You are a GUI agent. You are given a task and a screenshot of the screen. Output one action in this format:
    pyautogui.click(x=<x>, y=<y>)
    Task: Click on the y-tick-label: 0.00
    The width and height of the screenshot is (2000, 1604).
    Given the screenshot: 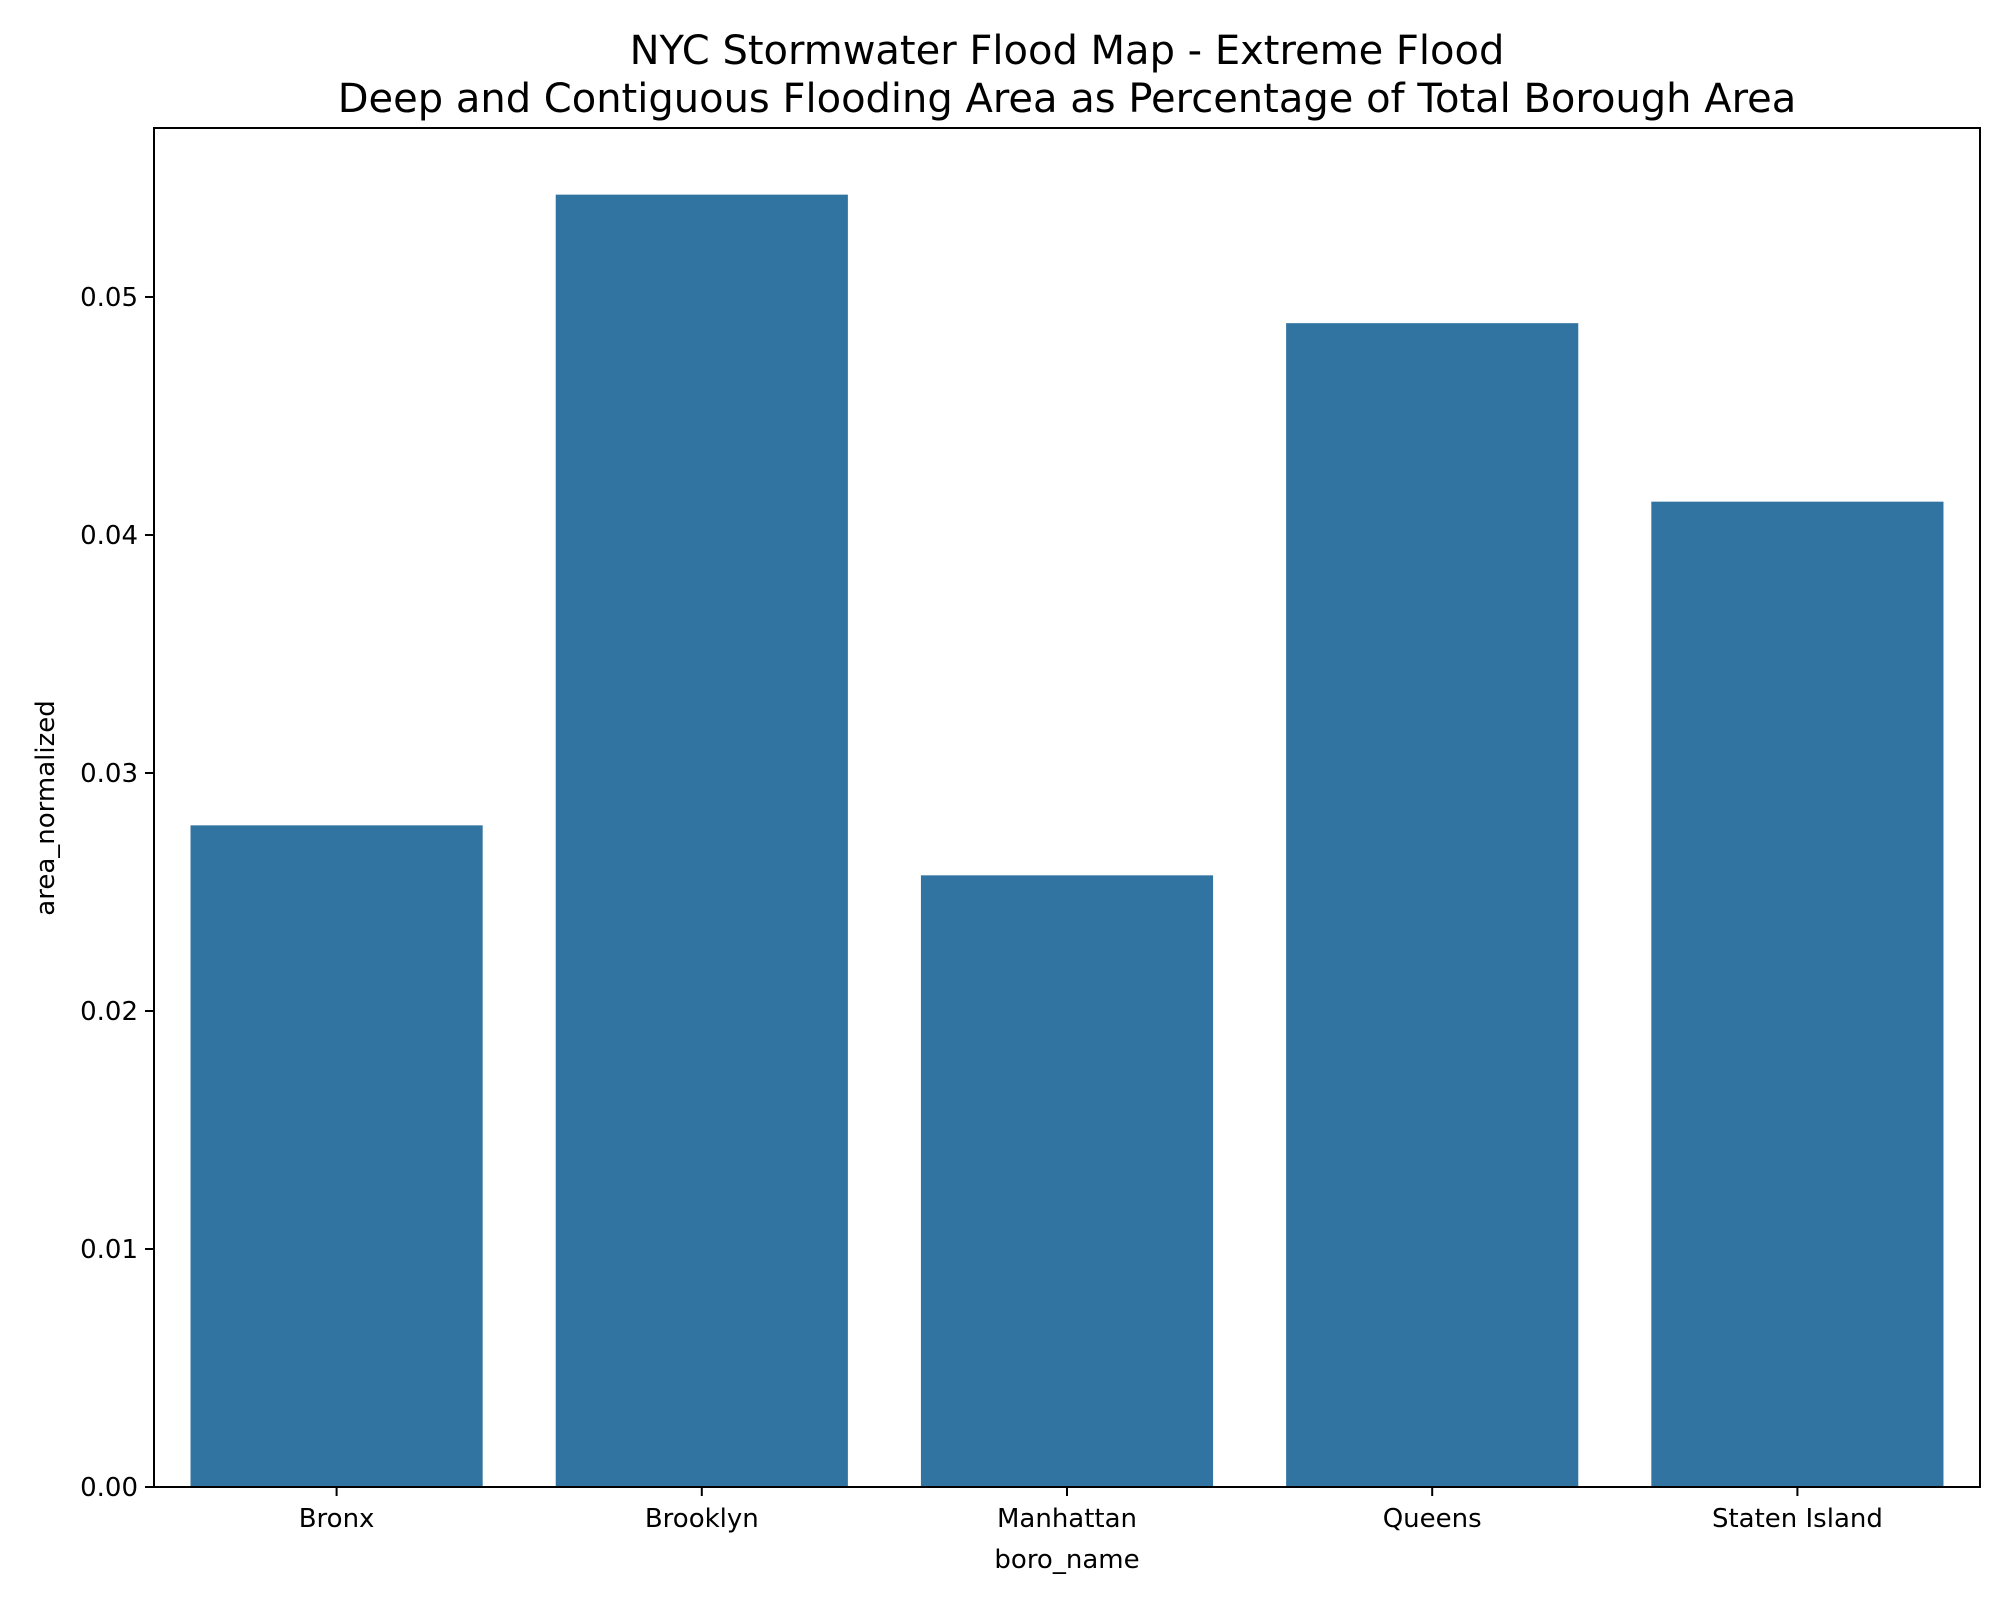 What is the action you would take?
    pyautogui.click(x=109, y=1488)
    